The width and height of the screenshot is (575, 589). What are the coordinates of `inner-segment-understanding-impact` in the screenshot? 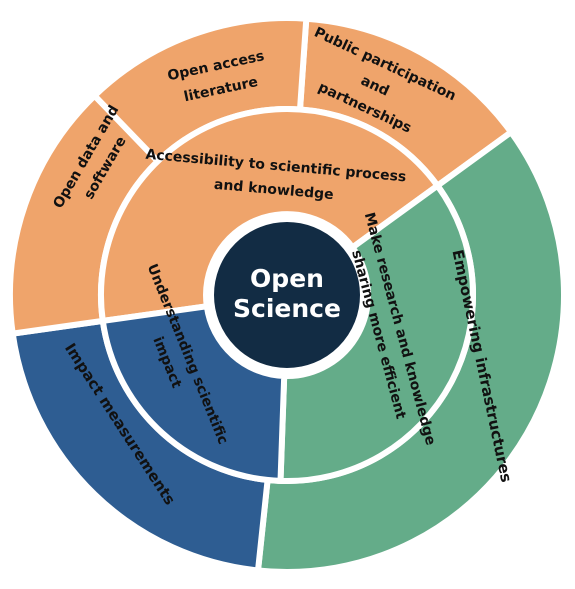 It's located at (193, 393).